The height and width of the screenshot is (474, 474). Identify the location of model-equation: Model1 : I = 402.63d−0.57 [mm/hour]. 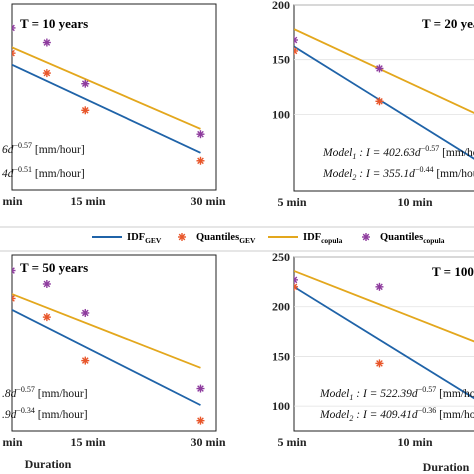
(398, 152).